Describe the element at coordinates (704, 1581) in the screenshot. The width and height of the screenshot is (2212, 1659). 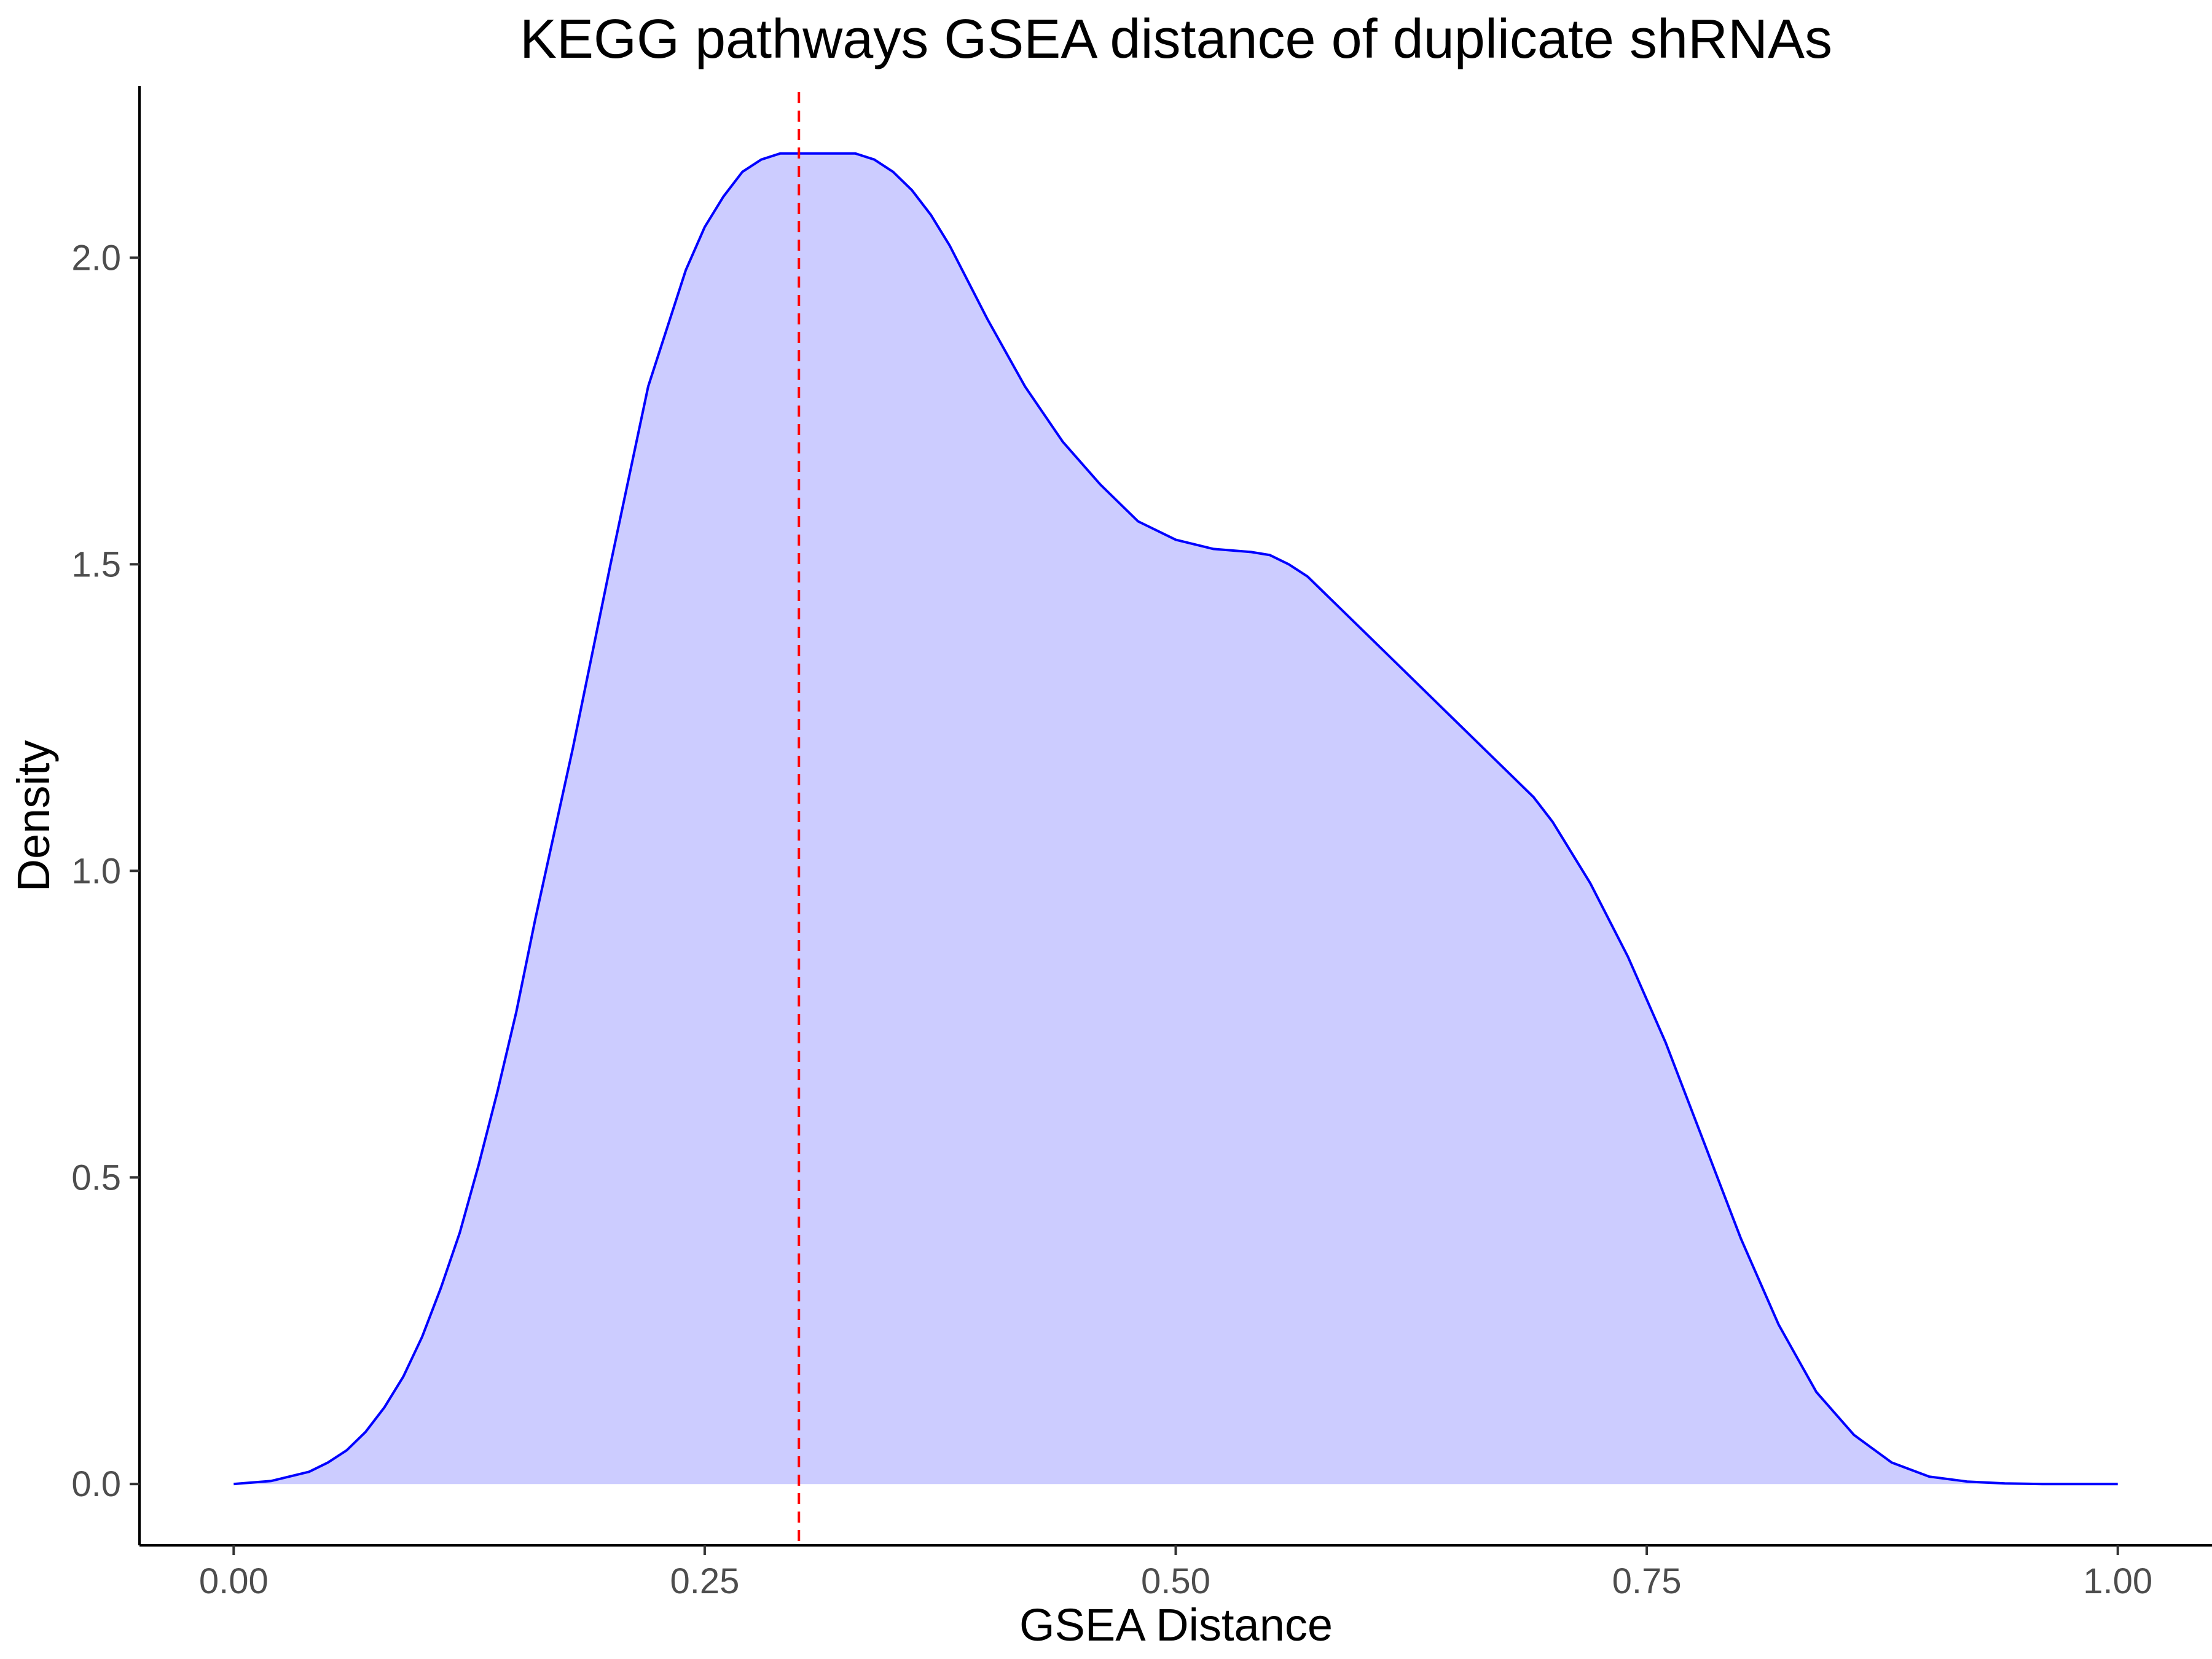
I see `x-tick-label: 0.25` at that location.